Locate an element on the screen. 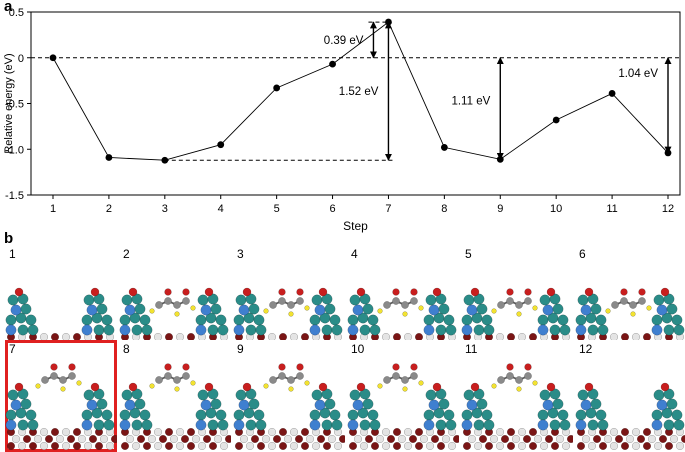 The width and height of the screenshot is (685, 452). x-tick-label: 11 is located at coordinates (611, 209).